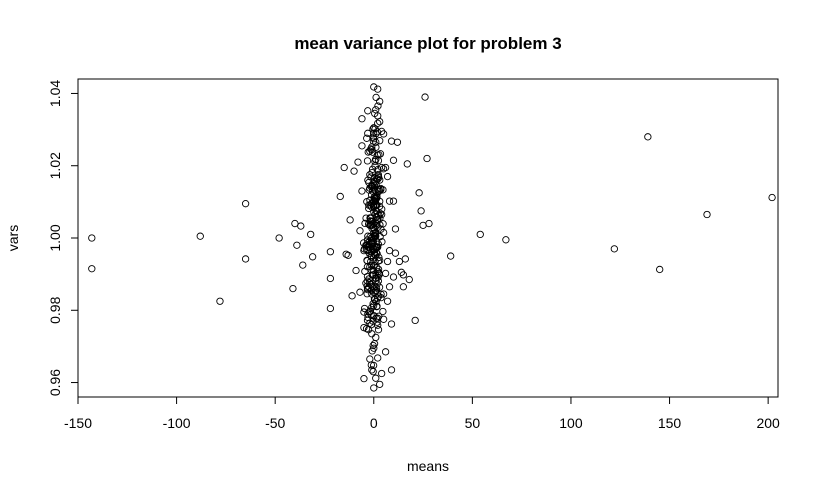 This screenshot has height=495, width=818. Describe the element at coordinates (428, 466) in the screenshot. I see `x-axis-label: means` at that location.